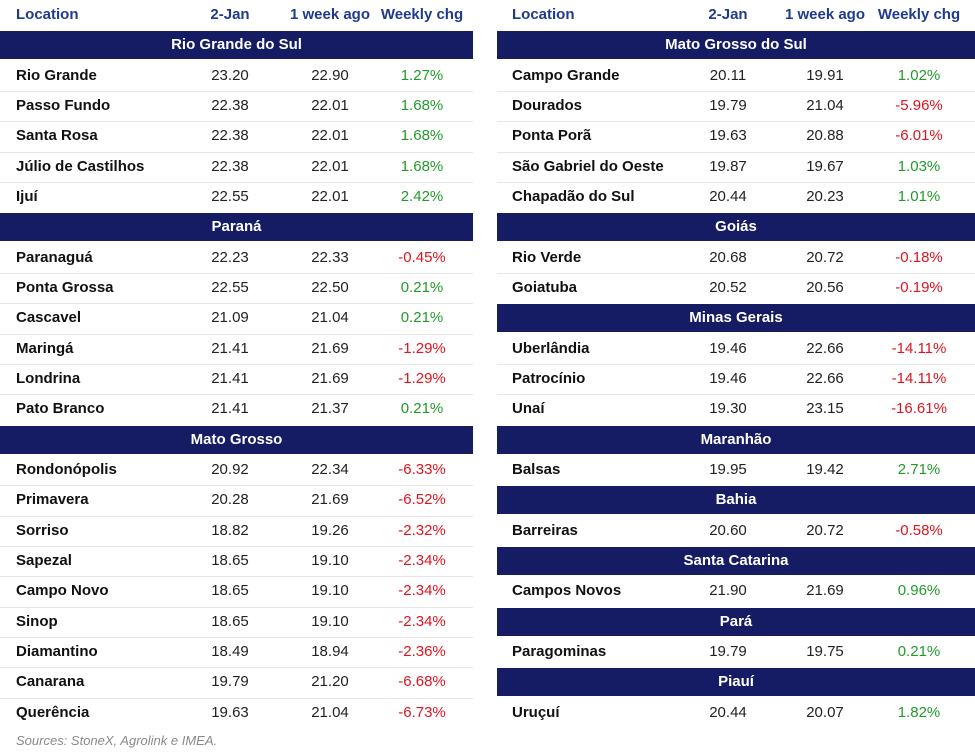 The image size is (975, 755). What do you see at coordinates (825, 257) in the screenshot?
I see `value-cell: 20.72` at bounding box center [825, 257].